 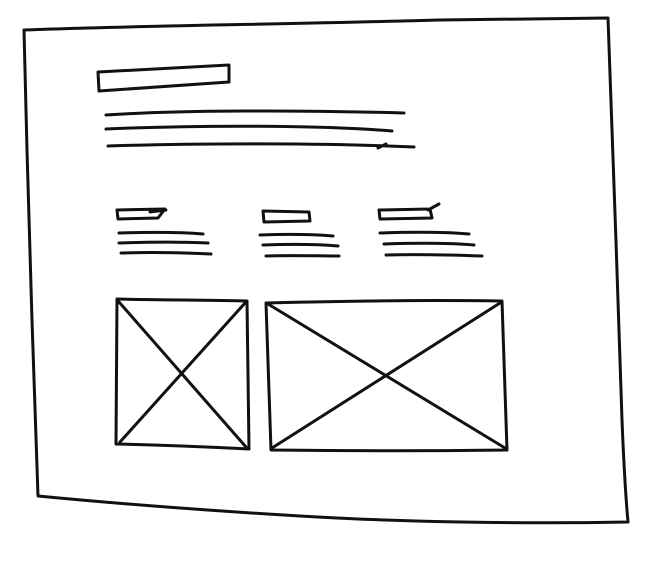 I want to click on feature-columns, so click(x=299, y=230).